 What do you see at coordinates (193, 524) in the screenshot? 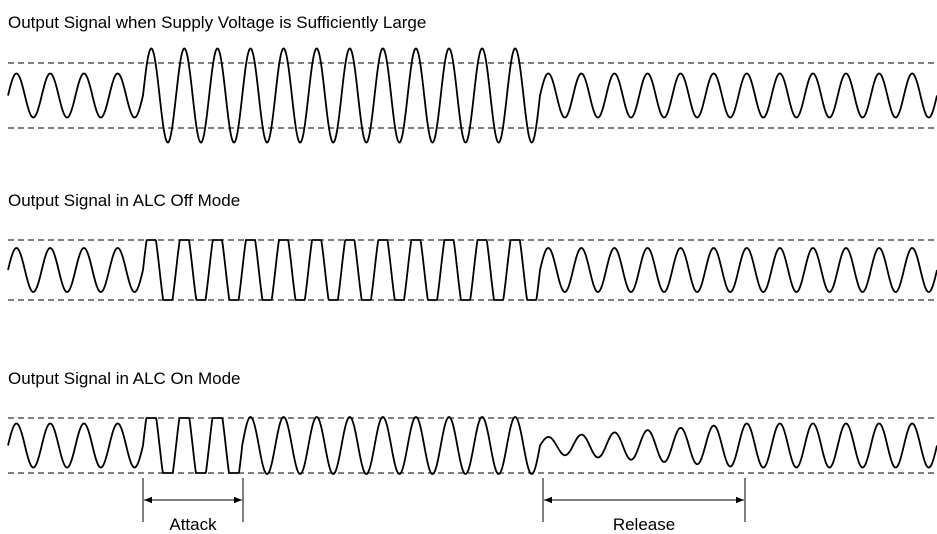
I see `attack-label: Attack` at bounding box center [193, 524].